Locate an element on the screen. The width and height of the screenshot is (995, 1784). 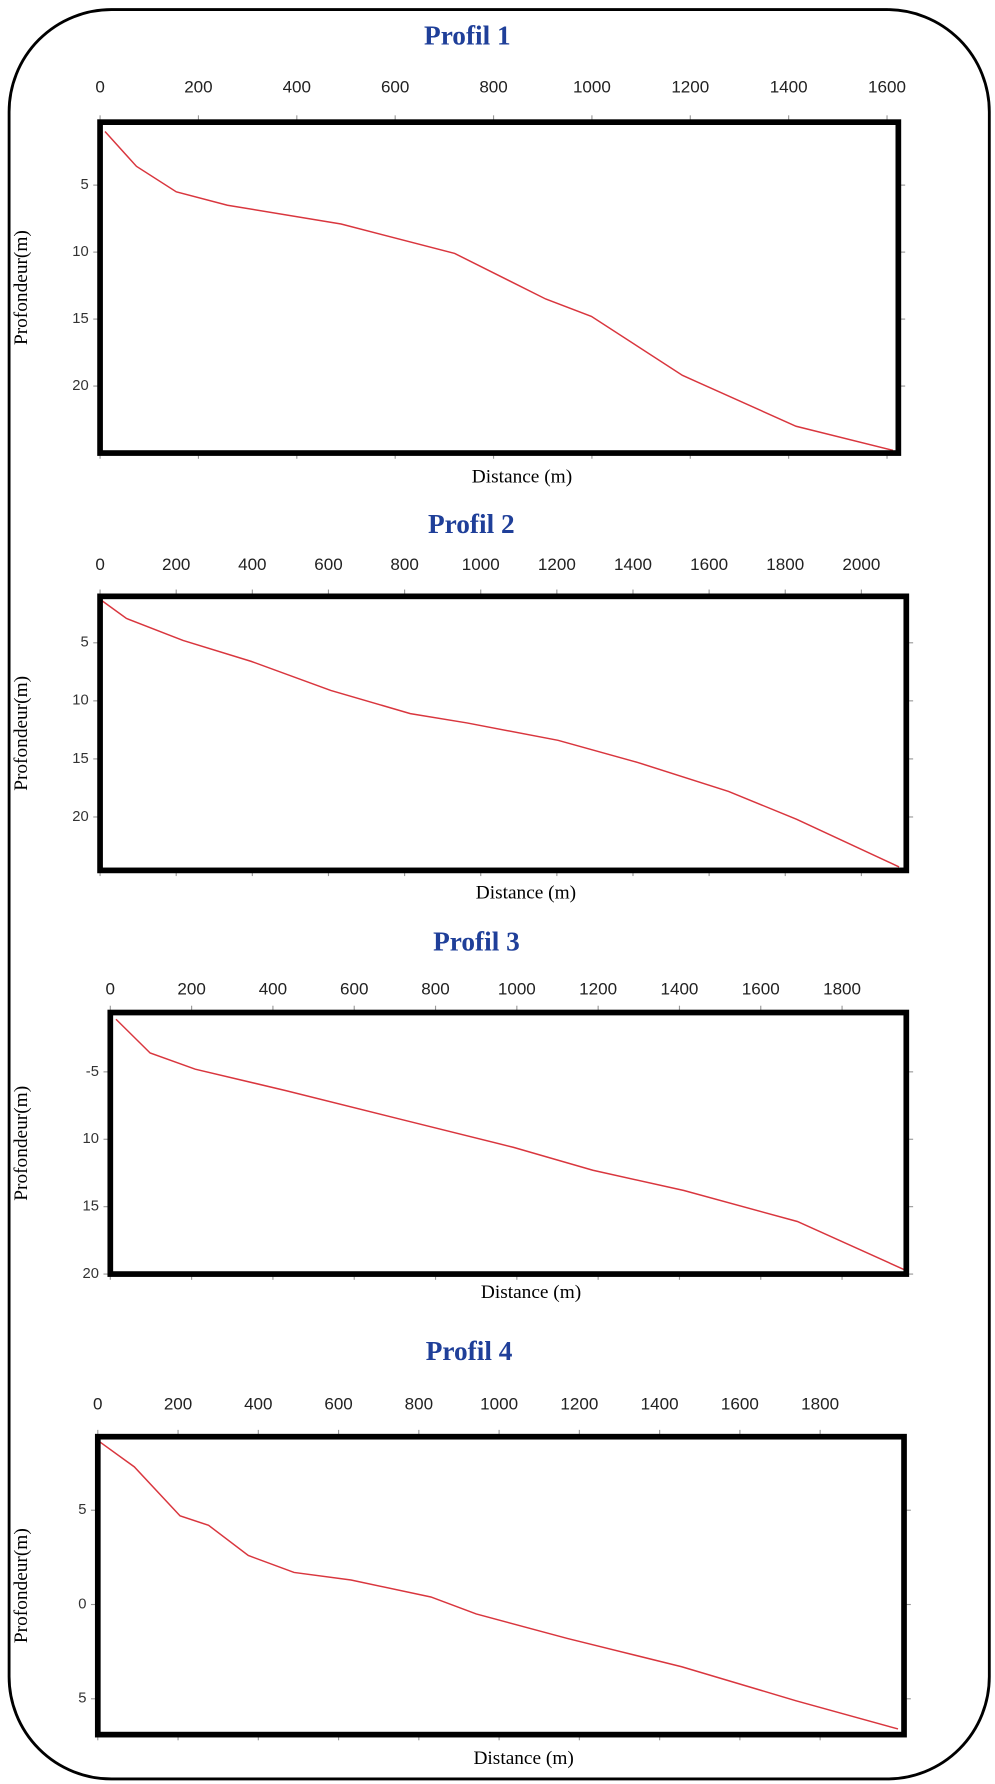
chart-title: Profil 4 is located at coordinates (469, 1351).